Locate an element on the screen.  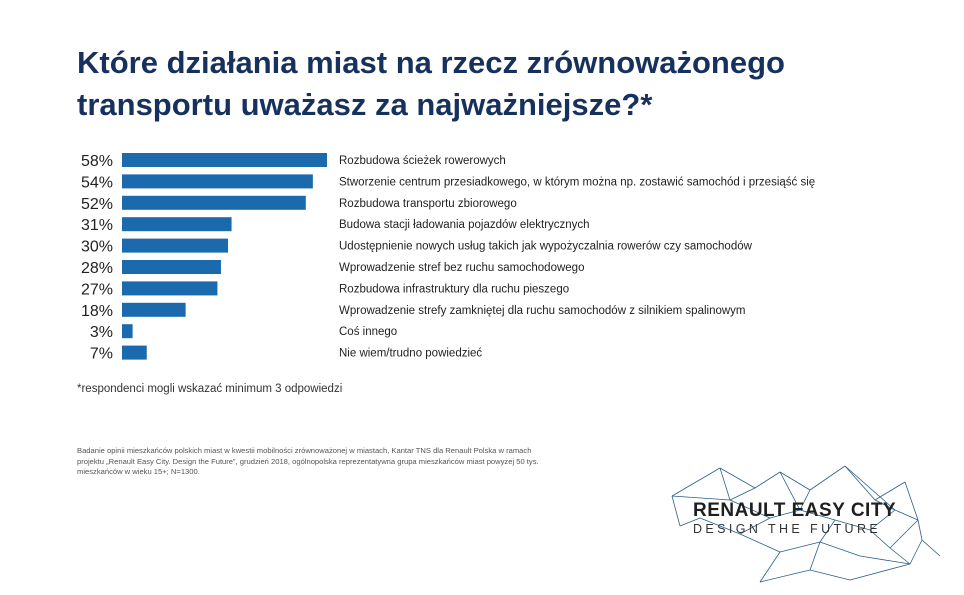
category-label: Nie wiem/trudno powiedzieć is located at coordinates (410, 354).